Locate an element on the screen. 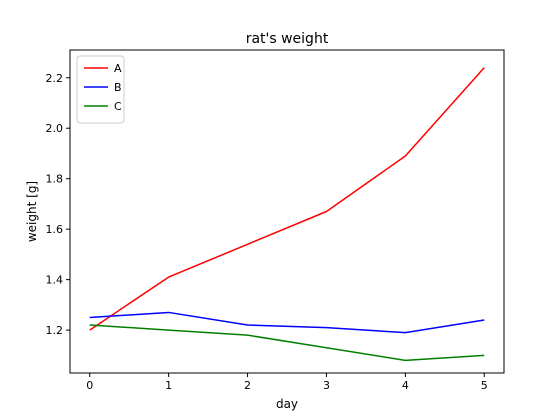 This screenshot has width=560, height=420. series-line-b is located at coordinates (287, 322).